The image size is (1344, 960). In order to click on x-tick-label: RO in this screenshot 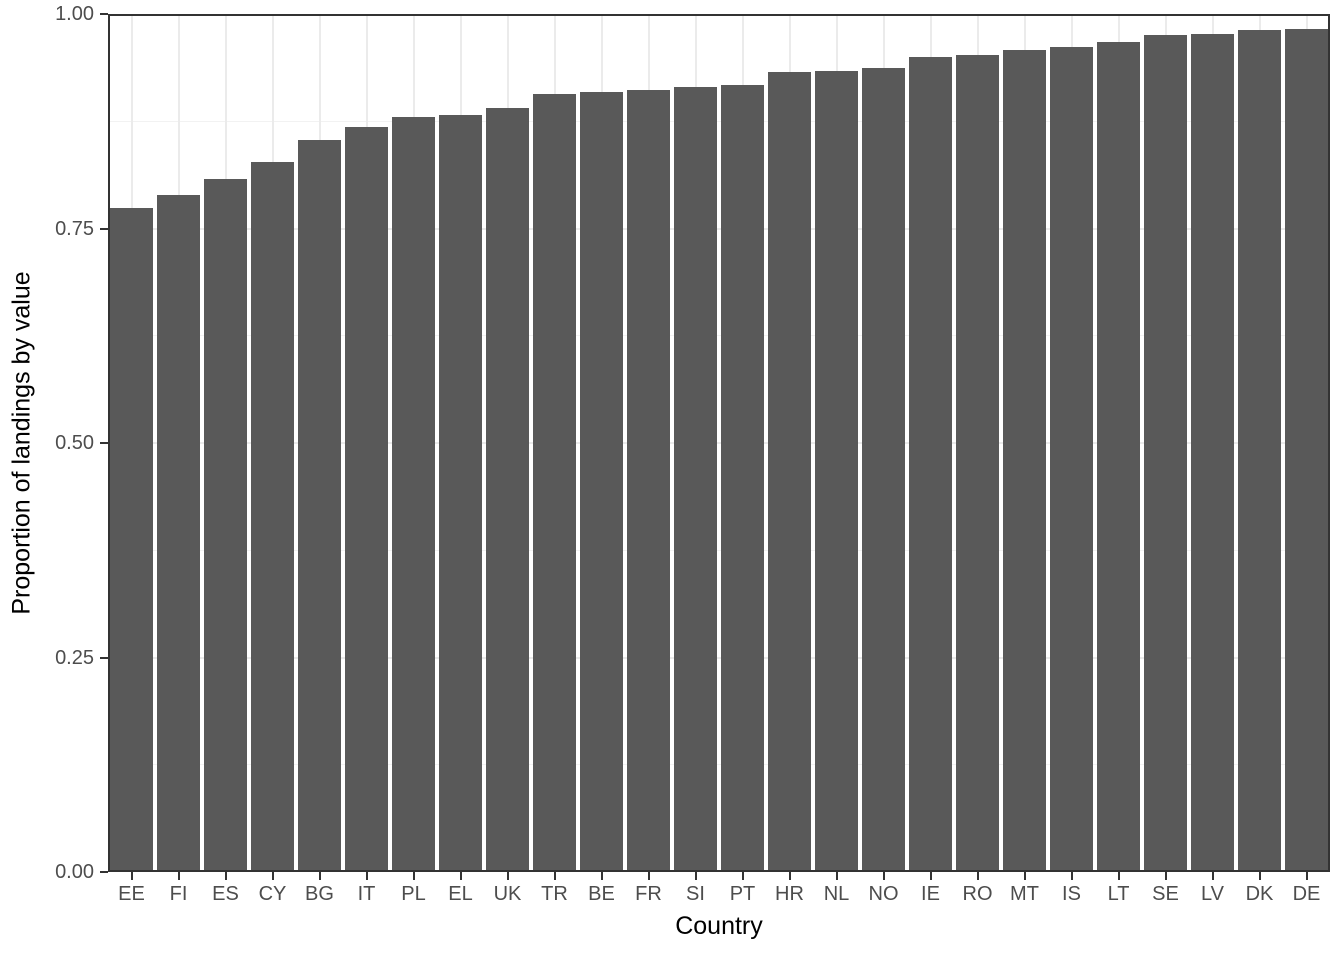, I will do `click(977, 894)`.